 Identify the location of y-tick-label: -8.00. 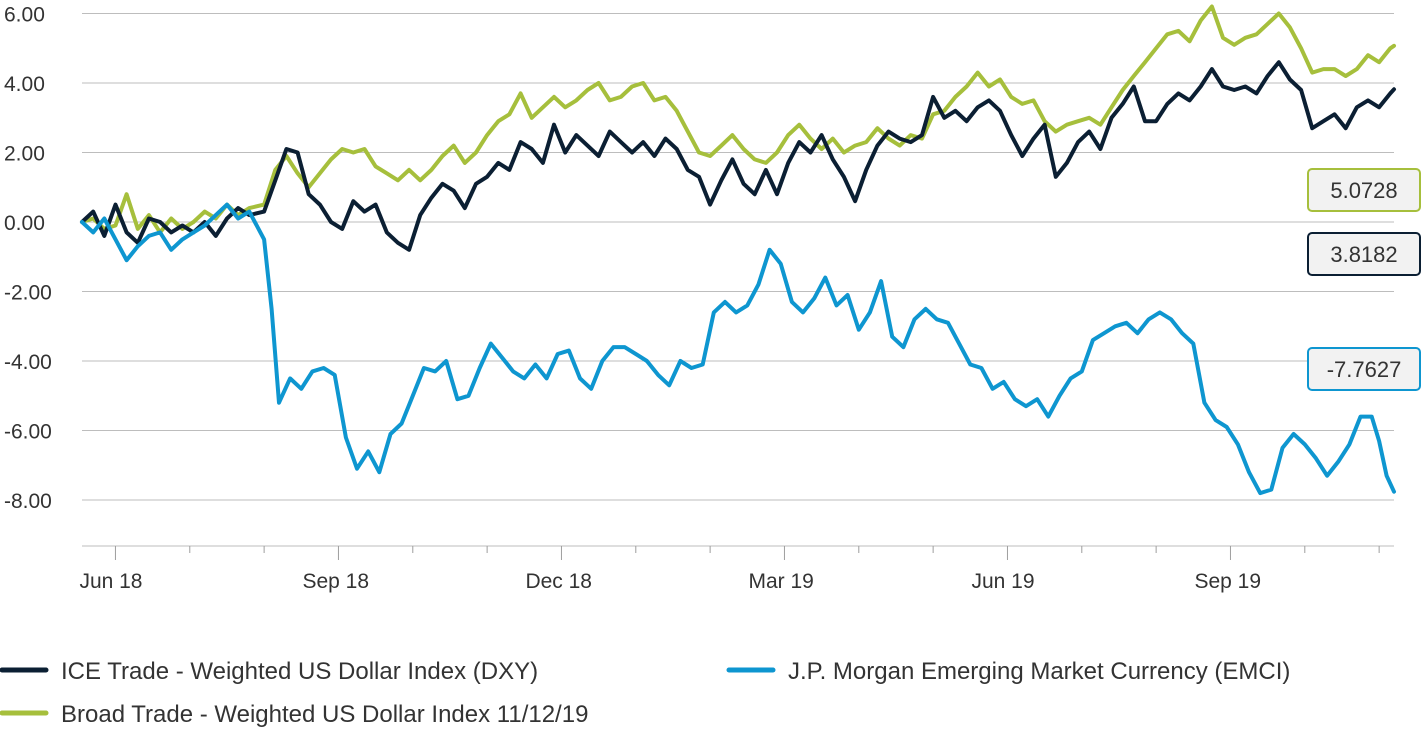
(28, 501).